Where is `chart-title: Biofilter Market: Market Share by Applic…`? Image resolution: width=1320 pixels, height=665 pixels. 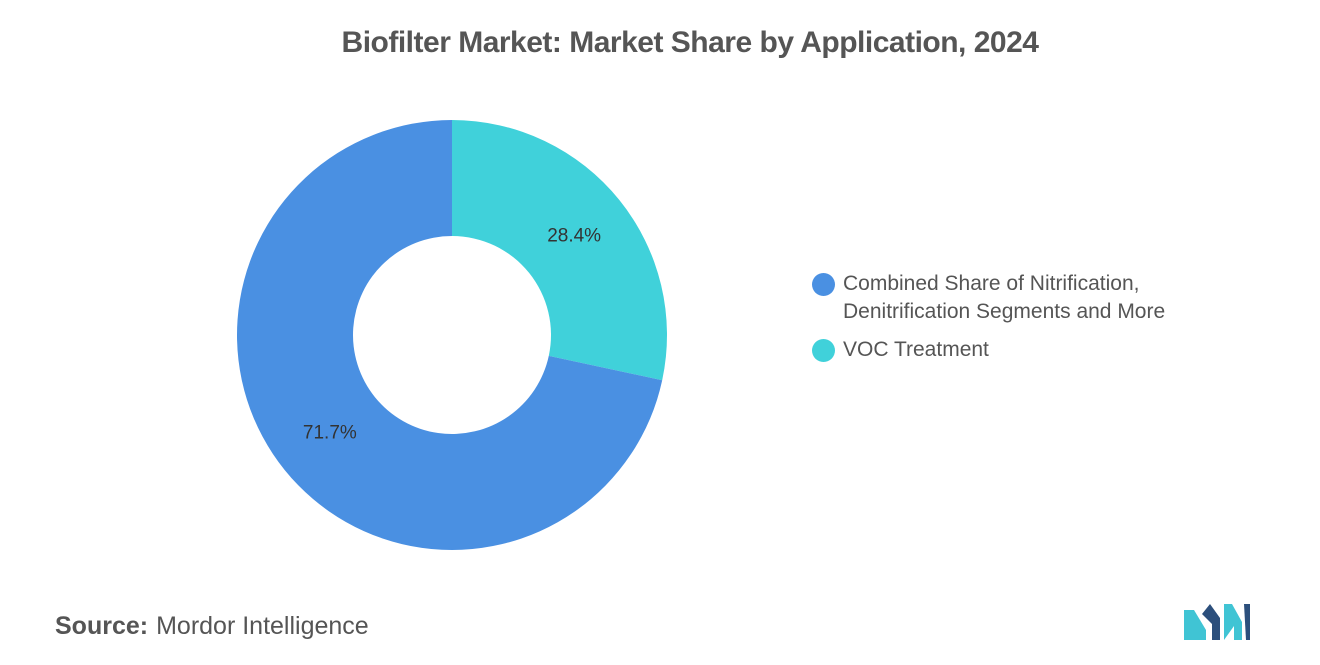
chart-title: Biofilter Market: Market Share by Applic… is located at coordinates (690, 42).